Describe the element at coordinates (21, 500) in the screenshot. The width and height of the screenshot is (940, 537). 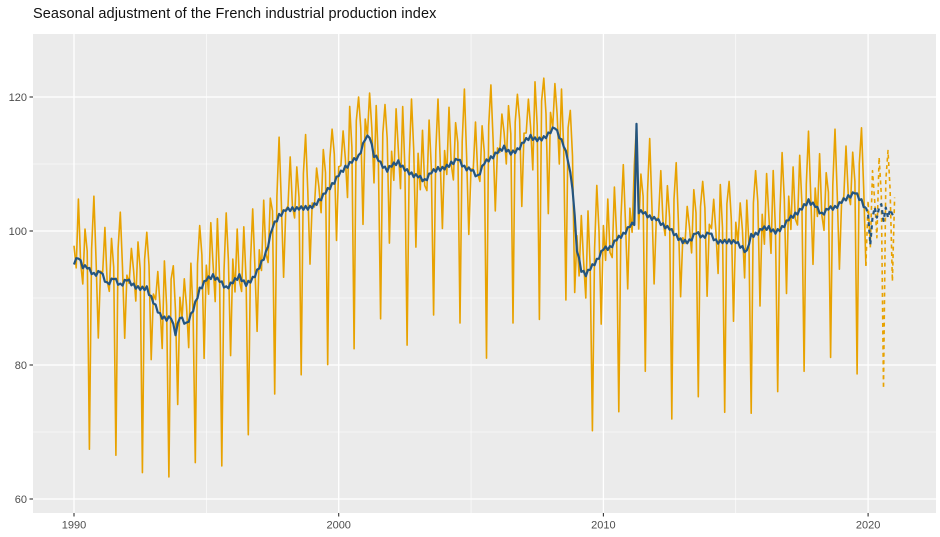
I see `y-axis-tick-label: 60` at that location.